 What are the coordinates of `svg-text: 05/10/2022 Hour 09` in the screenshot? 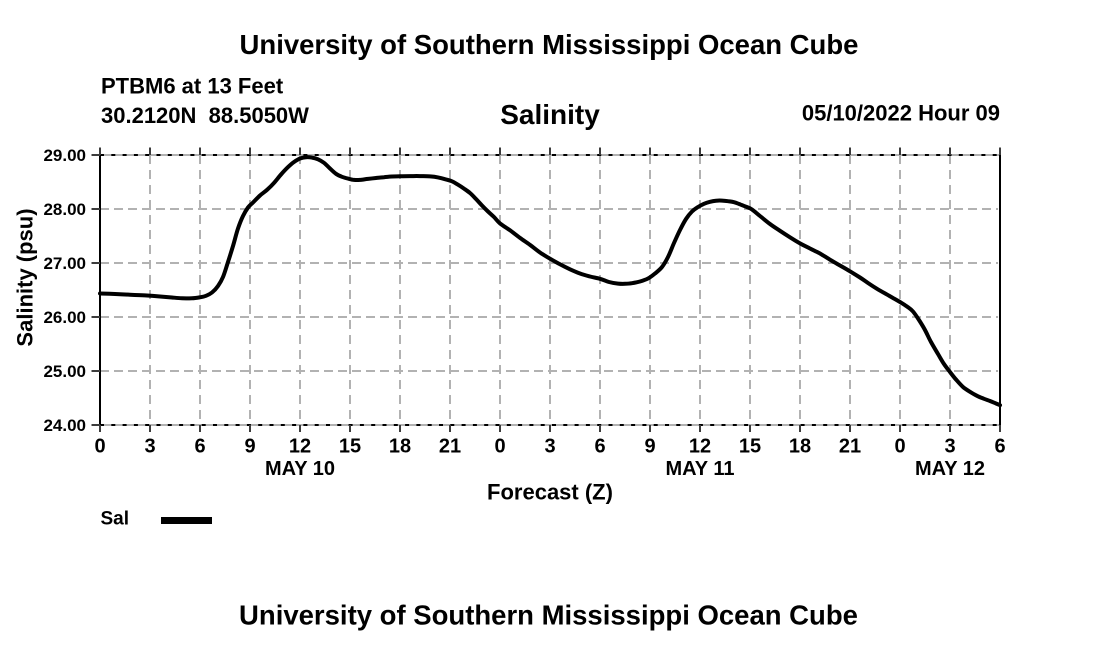 It's located at (901, 113).